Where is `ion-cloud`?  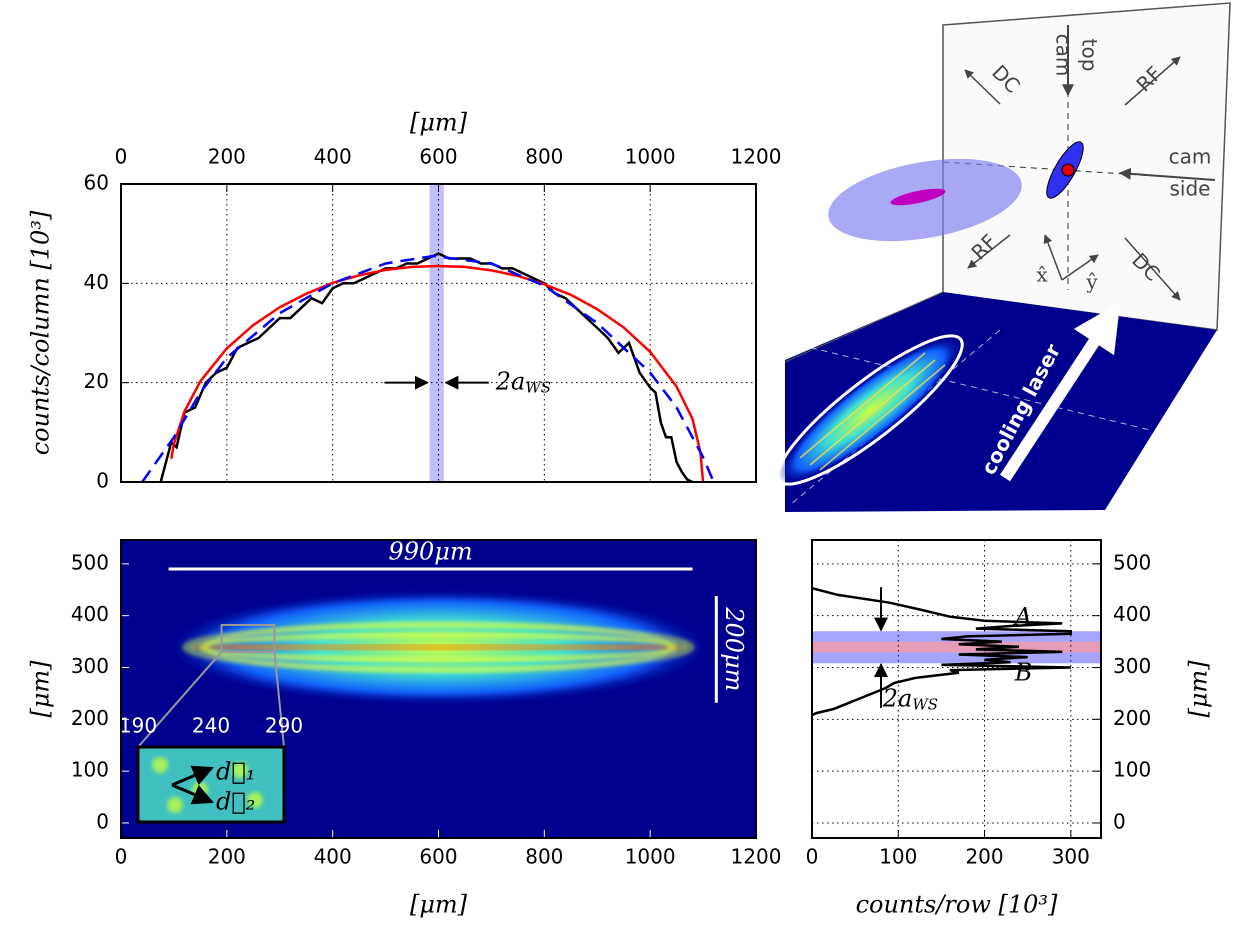 ion-cloud is located at coordinates (438, 647).